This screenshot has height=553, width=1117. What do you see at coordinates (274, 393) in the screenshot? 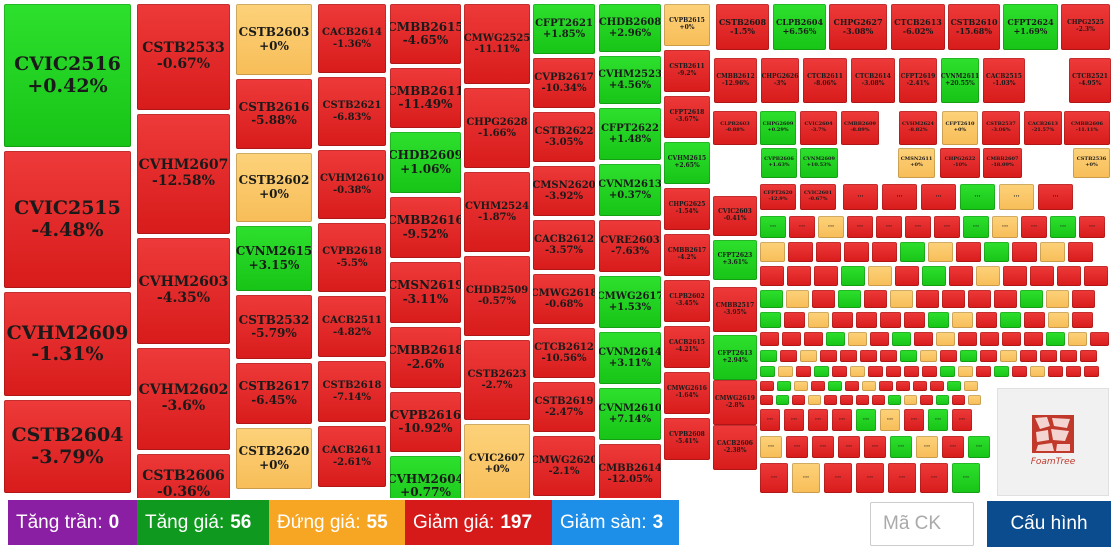
I see `stock-tile: CSTB2617 -6.45%` at bounding box center [274, 393].